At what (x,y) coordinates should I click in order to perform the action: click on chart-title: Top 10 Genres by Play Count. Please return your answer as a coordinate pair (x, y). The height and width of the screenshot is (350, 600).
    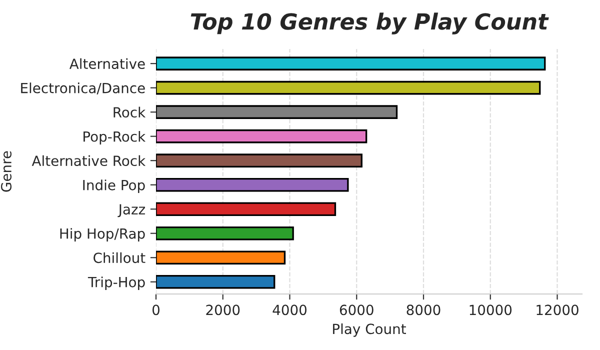
    Looking at the image, I should click on (369, 23).